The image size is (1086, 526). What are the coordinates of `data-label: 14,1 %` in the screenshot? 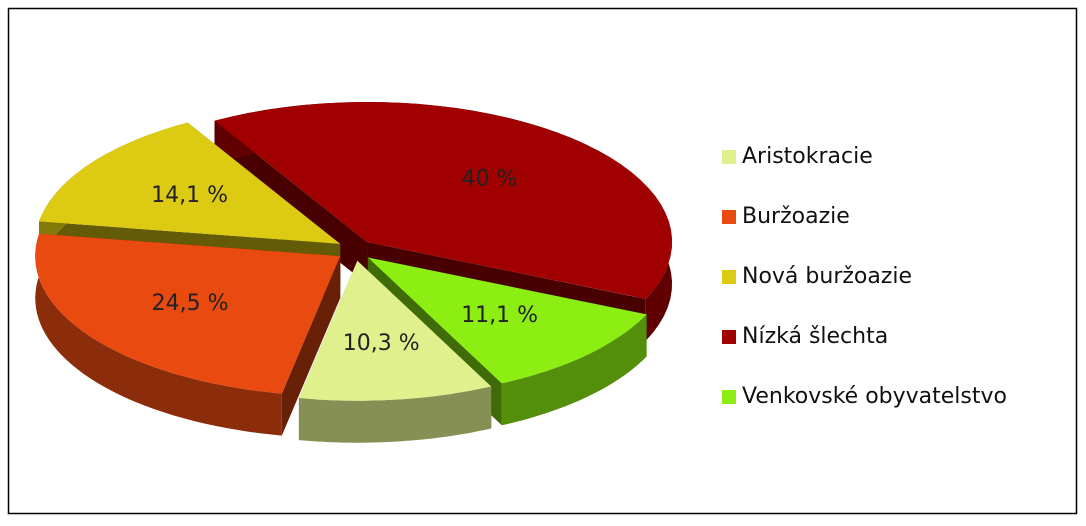 It's located at (189, 195).